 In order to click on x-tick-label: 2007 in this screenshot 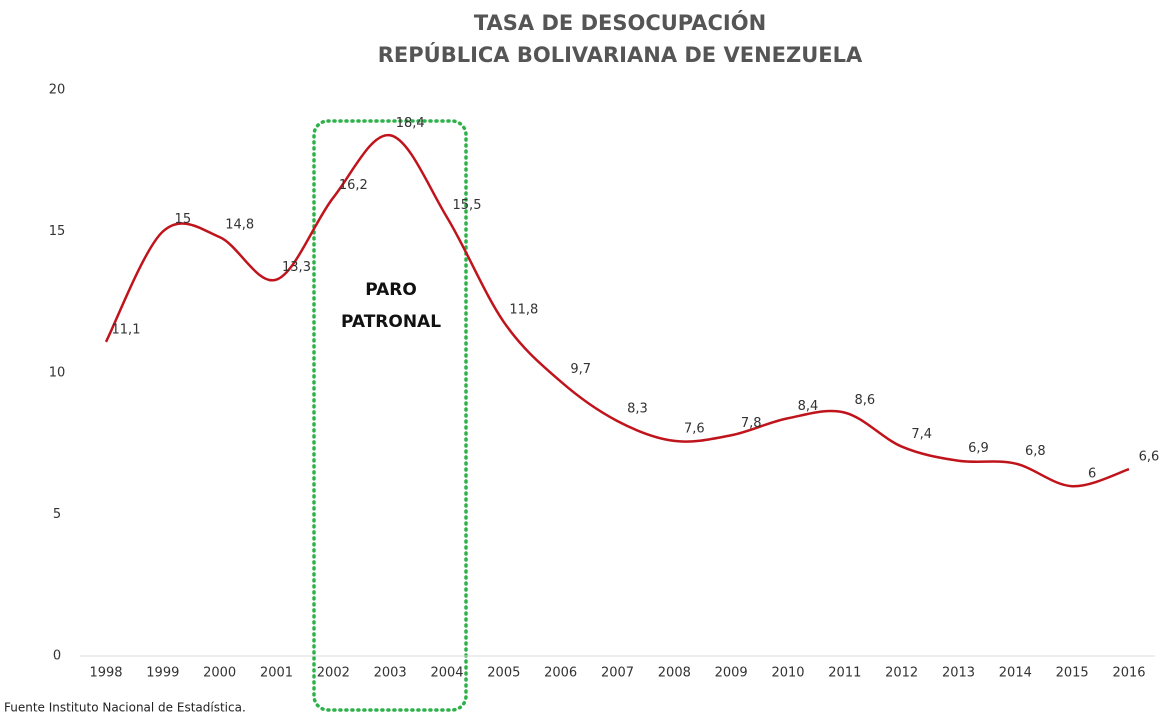, I will do `click(617, 673)`.